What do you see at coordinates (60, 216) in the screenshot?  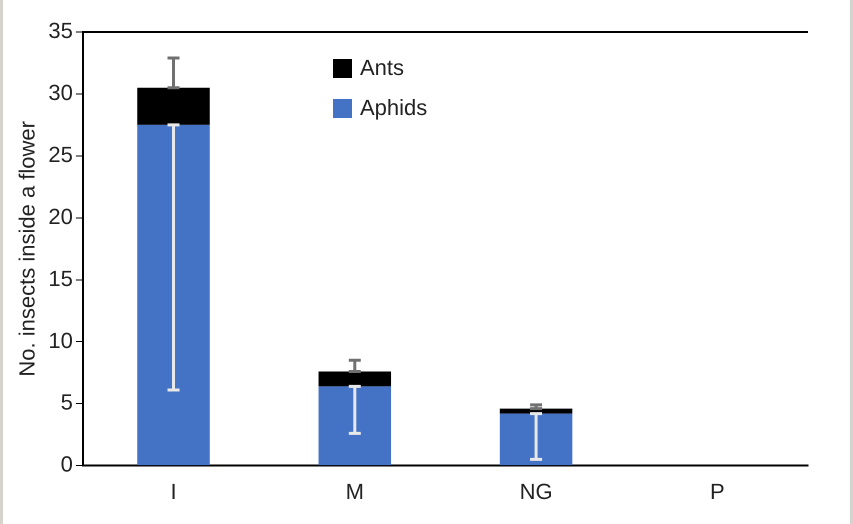 I see `y-tick-label: 20` at bounding box center [60, 216].